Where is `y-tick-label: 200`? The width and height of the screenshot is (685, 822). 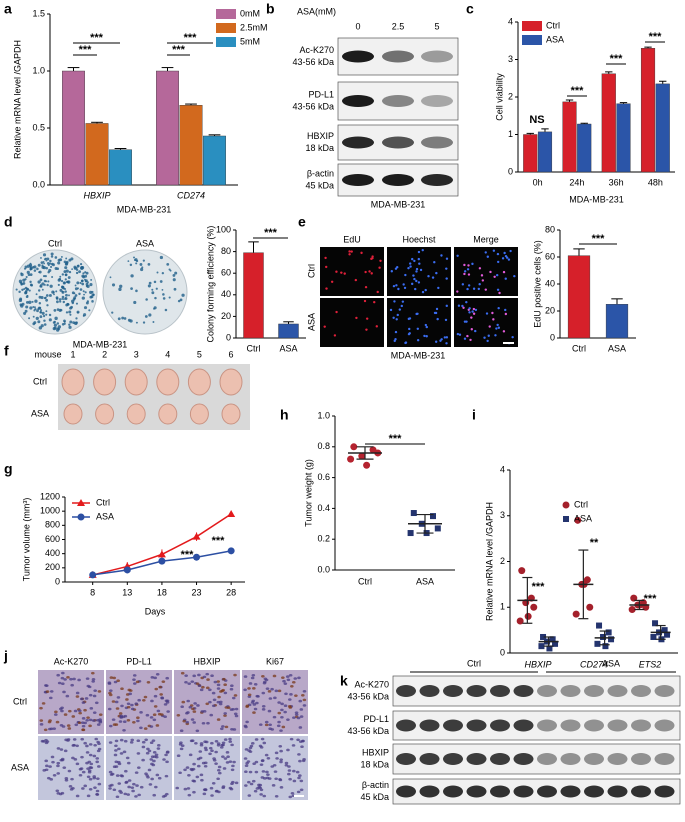 y-tick-label: 200 is located at coordinates (52, 567).